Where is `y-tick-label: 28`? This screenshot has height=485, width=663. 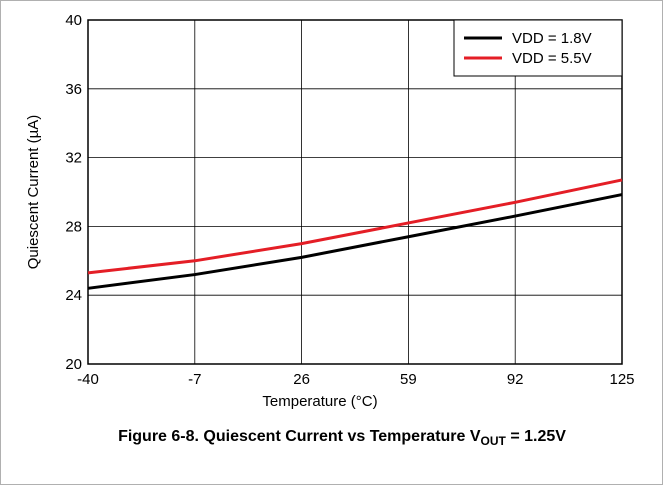 y-tick-label: 28 is located at coordinates (73, 226).